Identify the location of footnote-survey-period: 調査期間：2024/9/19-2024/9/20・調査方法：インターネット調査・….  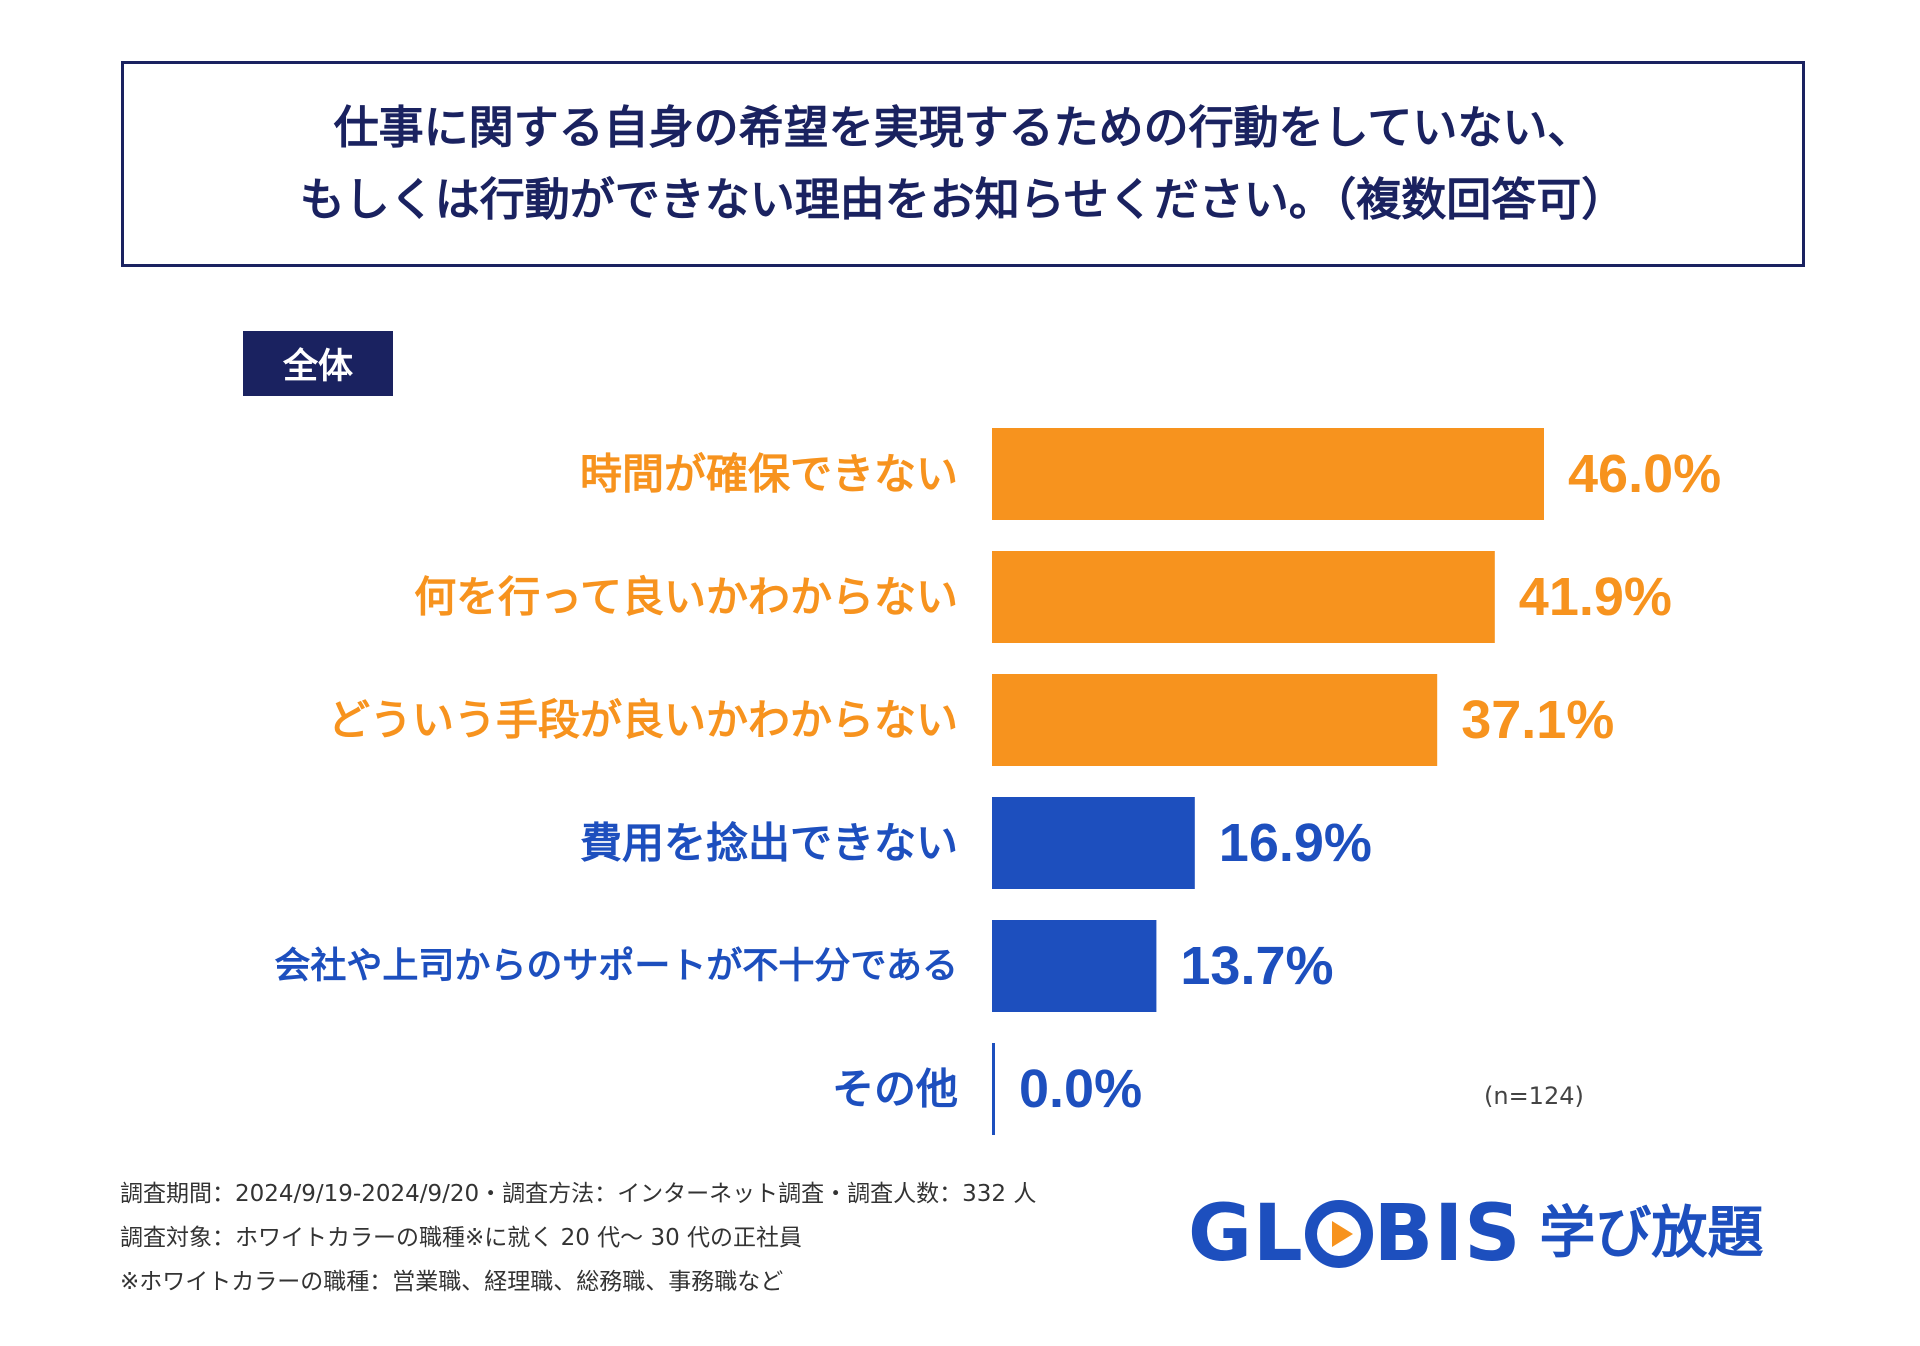
(578, 1194).